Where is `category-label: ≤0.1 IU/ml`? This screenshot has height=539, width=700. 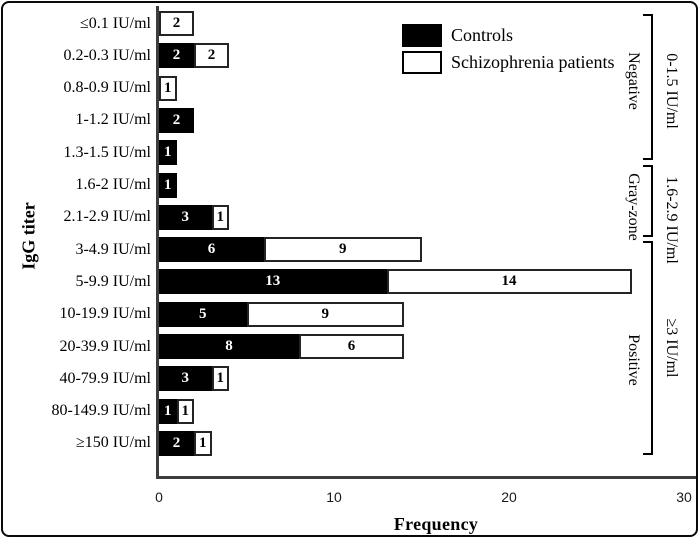
category-label: ≤0.1 IU/ml is located at coordinates (115, 23).